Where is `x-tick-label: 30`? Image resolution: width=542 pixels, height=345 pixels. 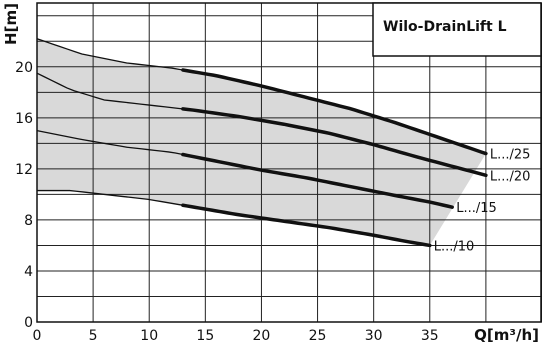 x-tick-label: 30 is located at coordinates (374, 336).